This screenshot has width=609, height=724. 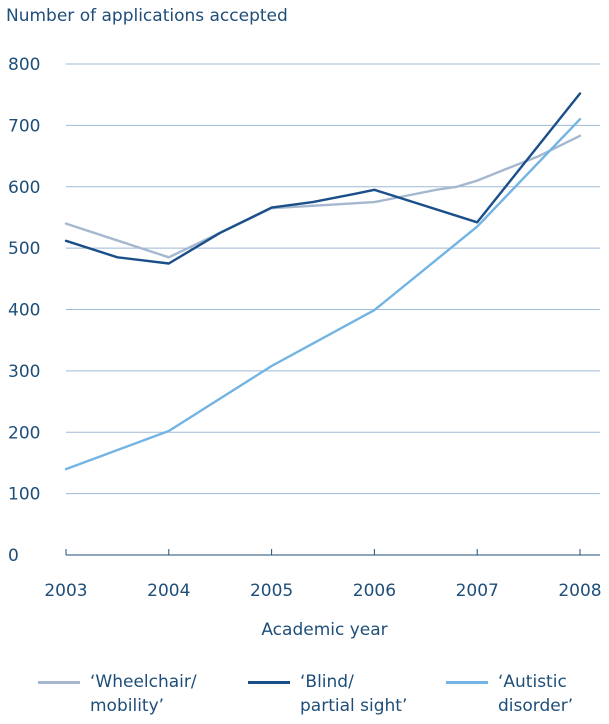 I want to click on legend-item-autistic: ‘Autistic disorder’, so click(x=509, y=694).